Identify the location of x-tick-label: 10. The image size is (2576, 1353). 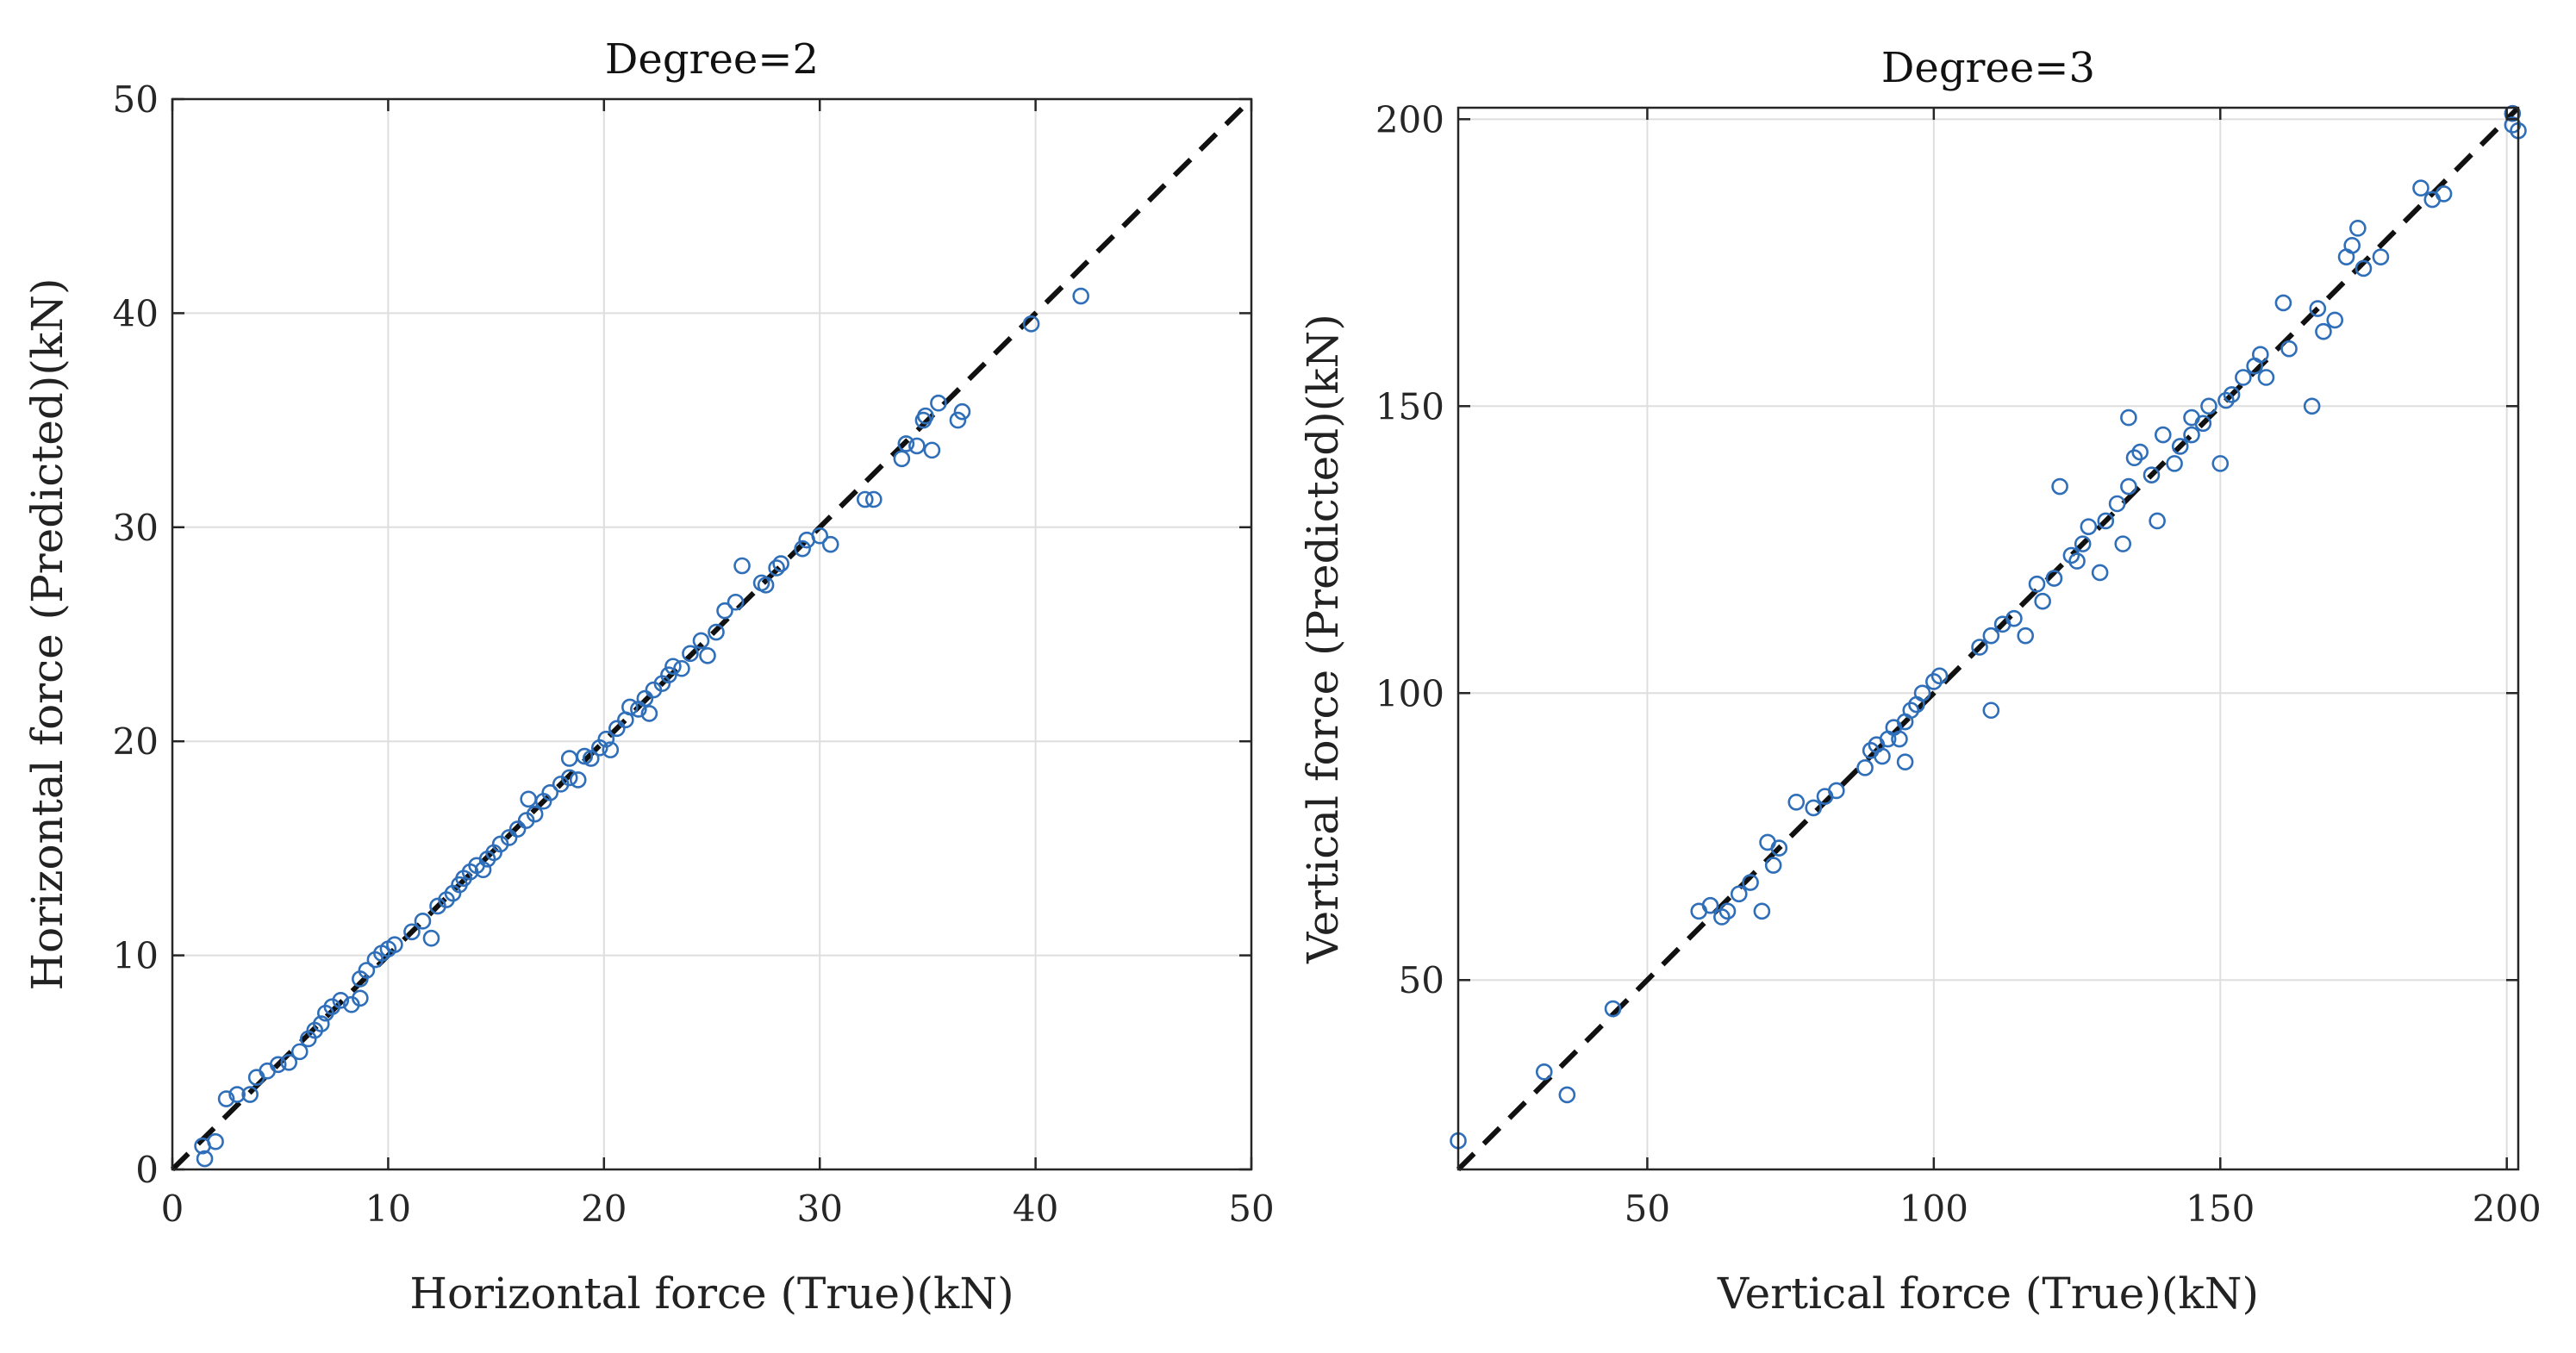
(388, 1209).